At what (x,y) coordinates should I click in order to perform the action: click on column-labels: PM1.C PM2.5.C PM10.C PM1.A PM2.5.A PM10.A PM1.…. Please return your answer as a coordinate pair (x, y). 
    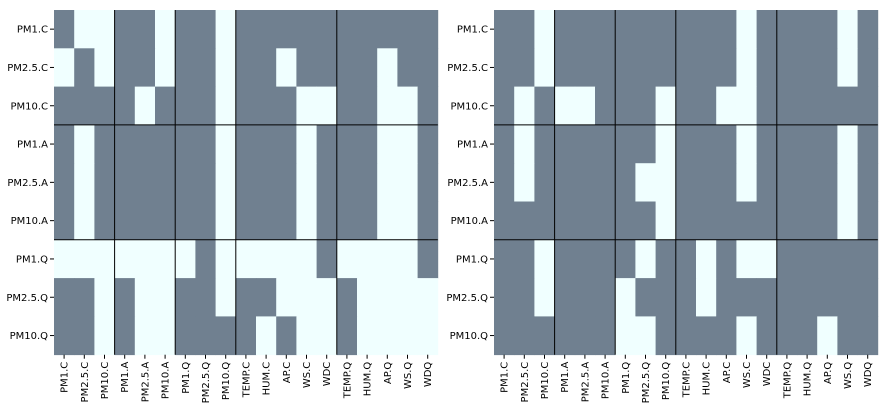
    Looking at the image, I should click on (687, 379).